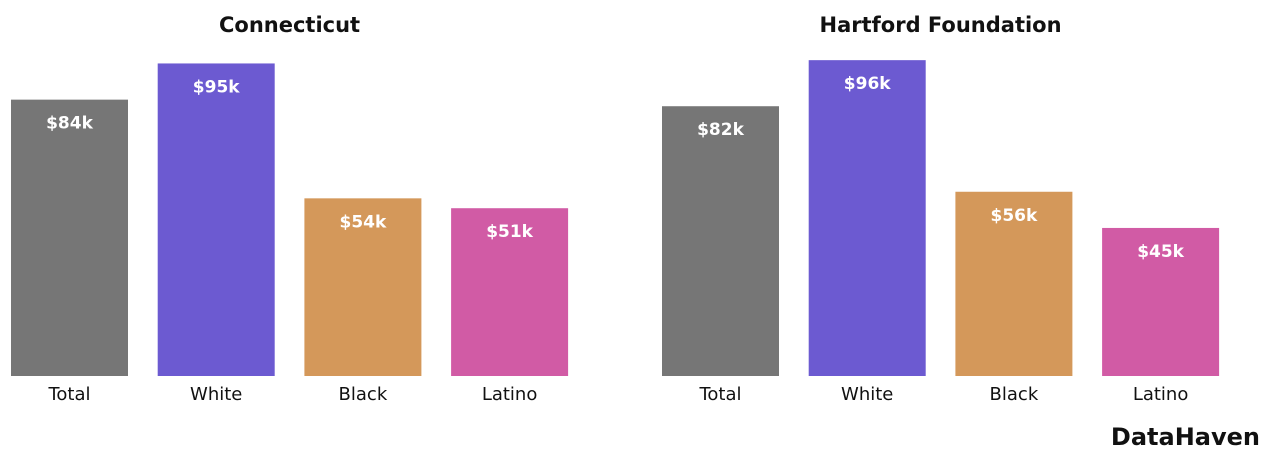 This screenshot has height=458, width=1268. Describe the element at coordinates (1185, 437) in the screenshot. I see `credit: DataHaven` at that location.